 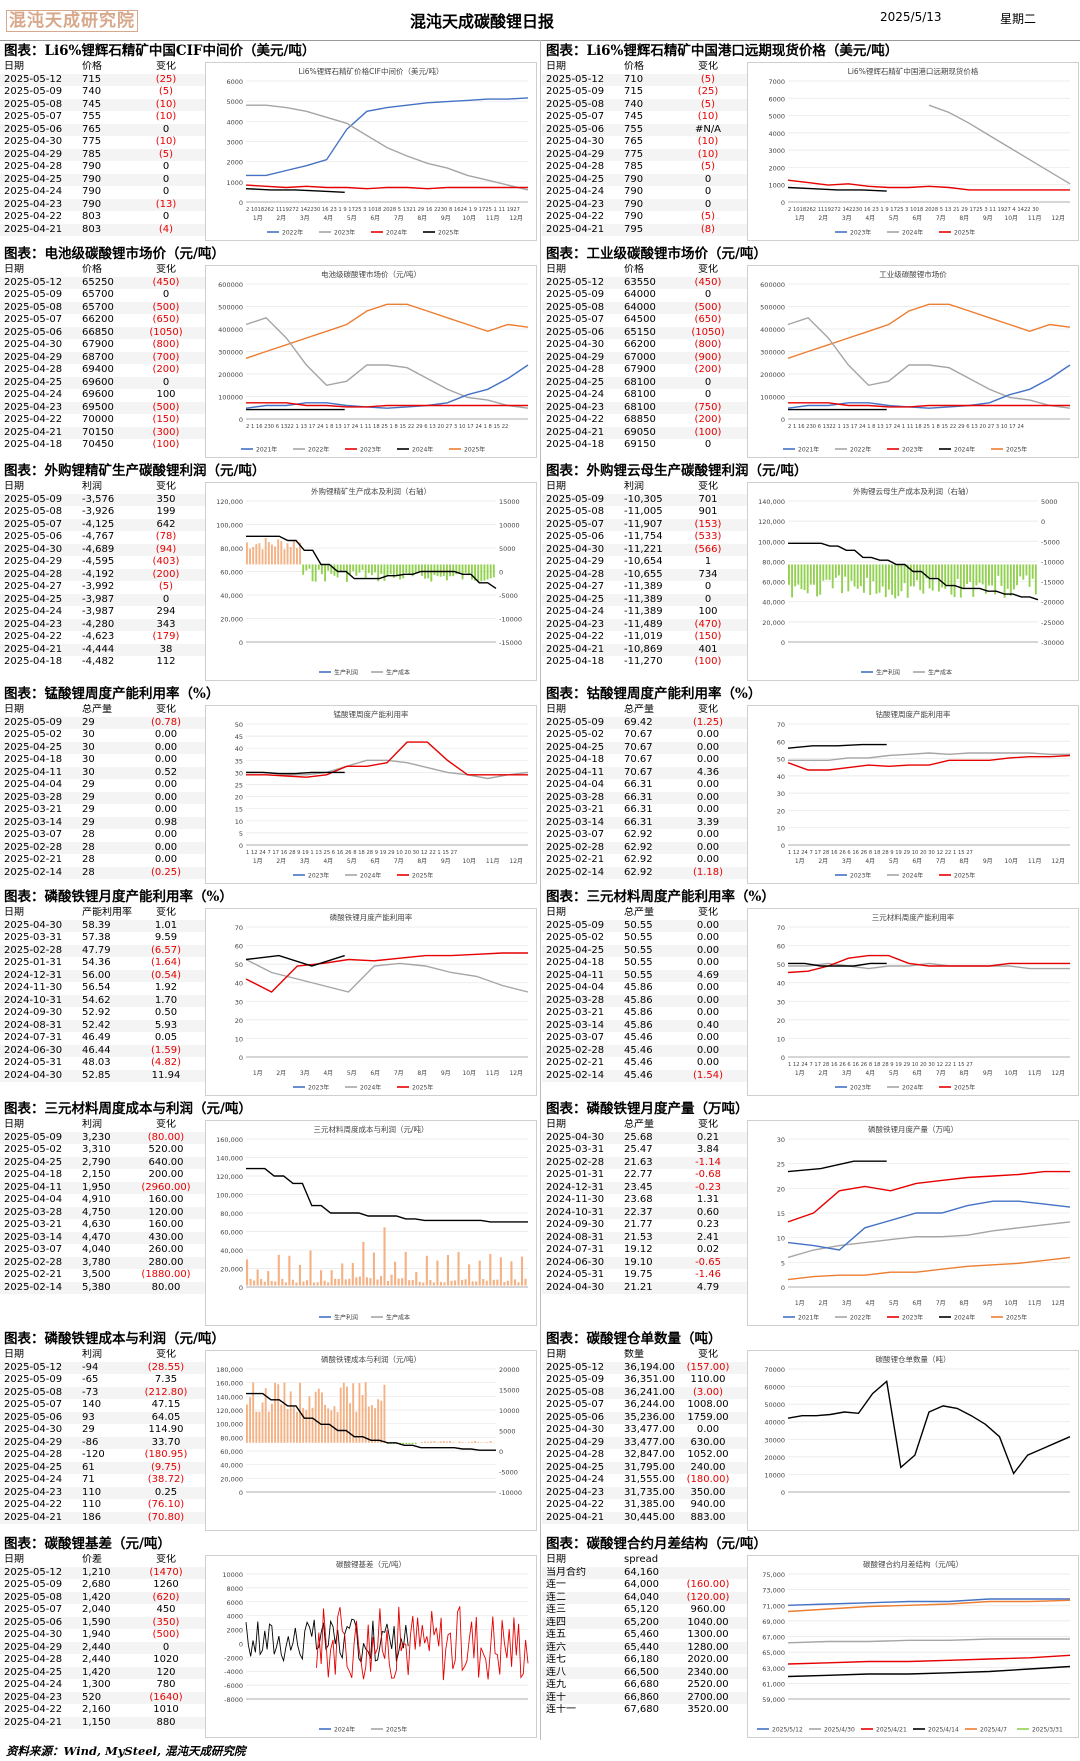 What do you see at coordinates (773, 1669) in the screenshot?
I see `y-tick-label: 63,000` at bounding box center [773, 1669].